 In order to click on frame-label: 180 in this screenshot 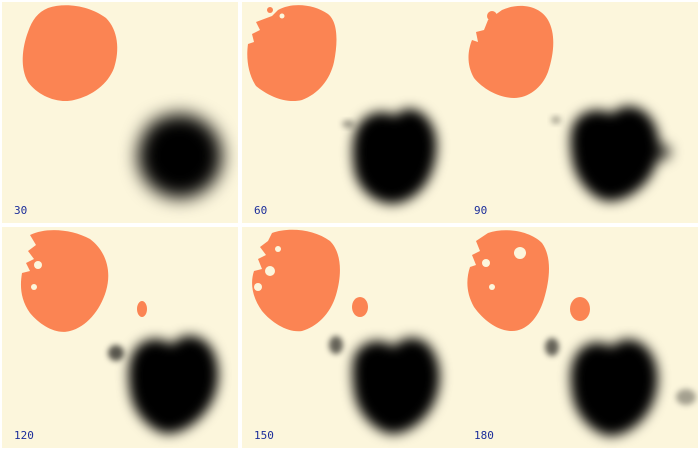, I will do `click(484, 435)`.